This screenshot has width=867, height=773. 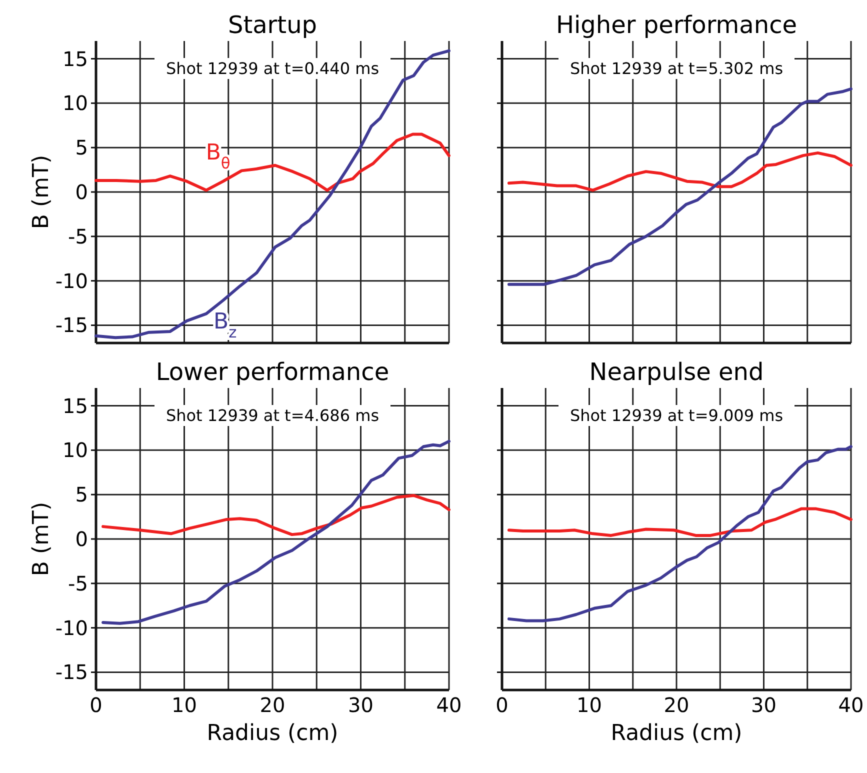 I want to click on annotation: Shot 12939 at t=4.686 ms, so click(x=273, y=415).